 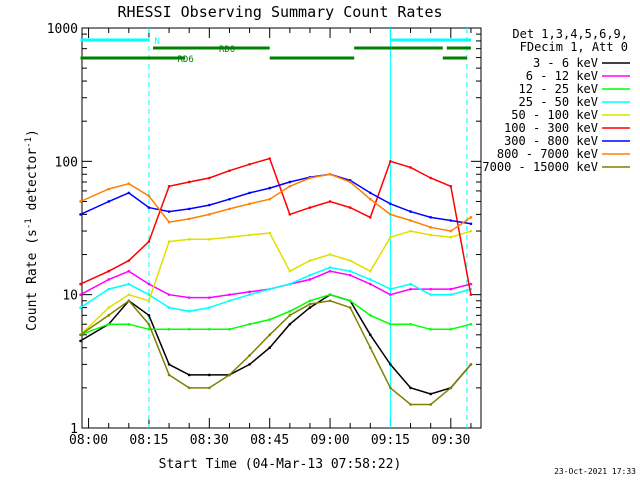 What do you see at coordinates (540, 167) in the screenshot?
I see `legend-entry-label: 7000 - 15000 keV` at bounding box center [540, 167].